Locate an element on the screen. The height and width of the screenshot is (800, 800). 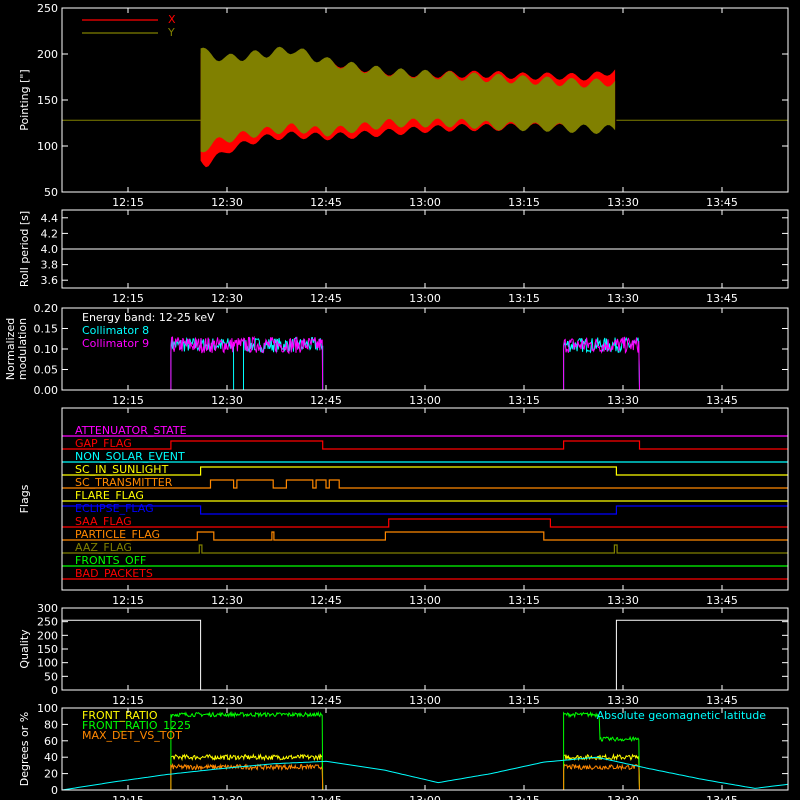
flag-trace-particle-flag is located at coordinates (425, 536).